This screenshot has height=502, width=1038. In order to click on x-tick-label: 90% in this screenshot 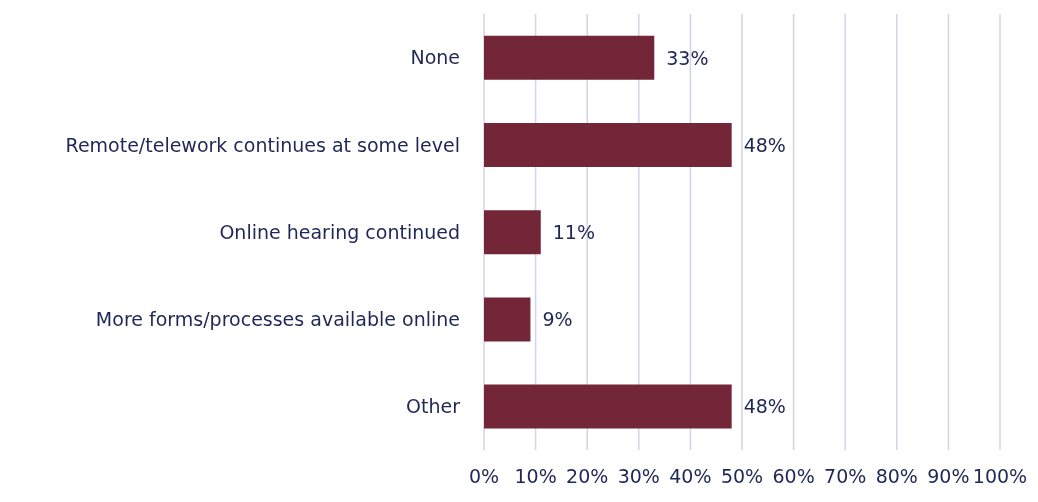, I will do `click(948, 476)`.